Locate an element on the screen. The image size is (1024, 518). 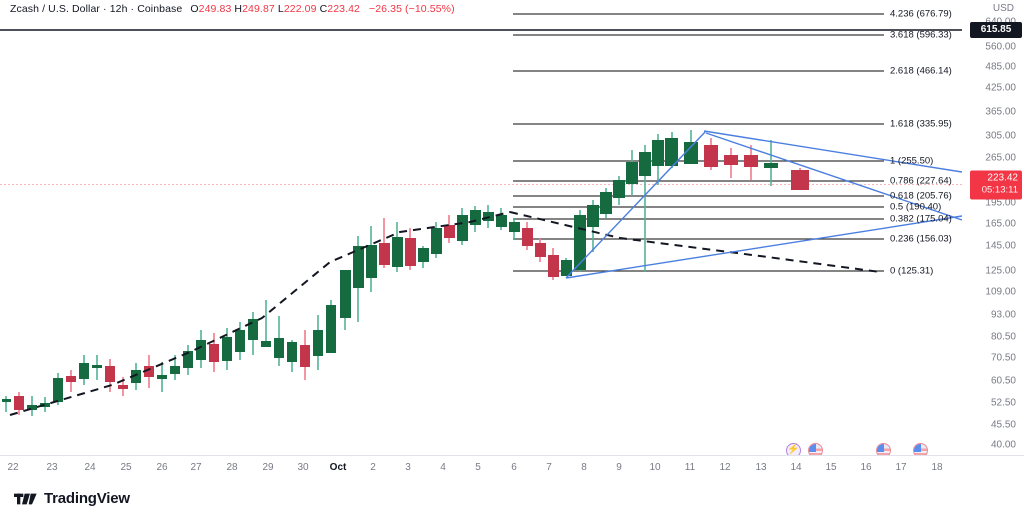
time-tick: 10 is located at coordinates (655, 467).